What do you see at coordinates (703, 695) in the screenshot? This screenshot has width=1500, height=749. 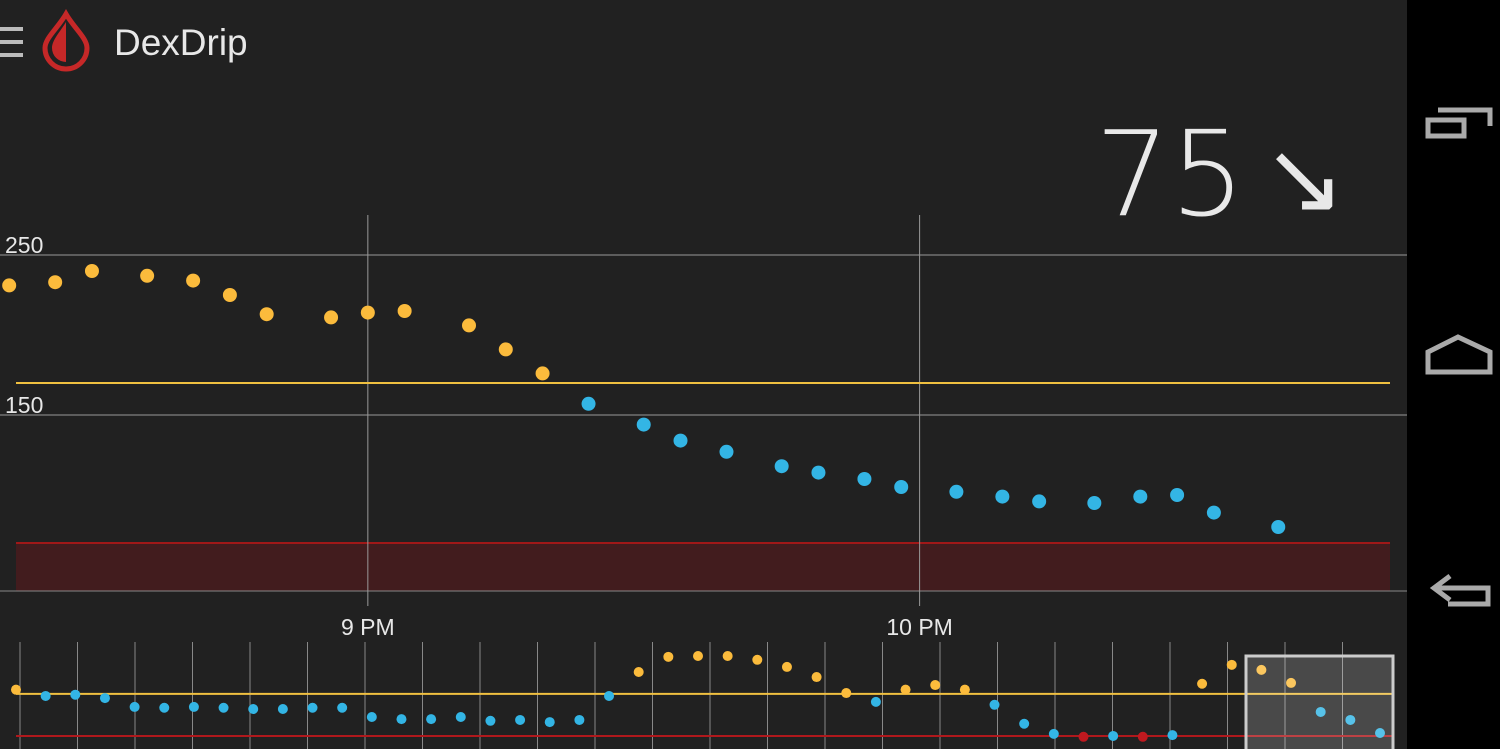 I see `preview-chart` at bounding box center [703, 695].